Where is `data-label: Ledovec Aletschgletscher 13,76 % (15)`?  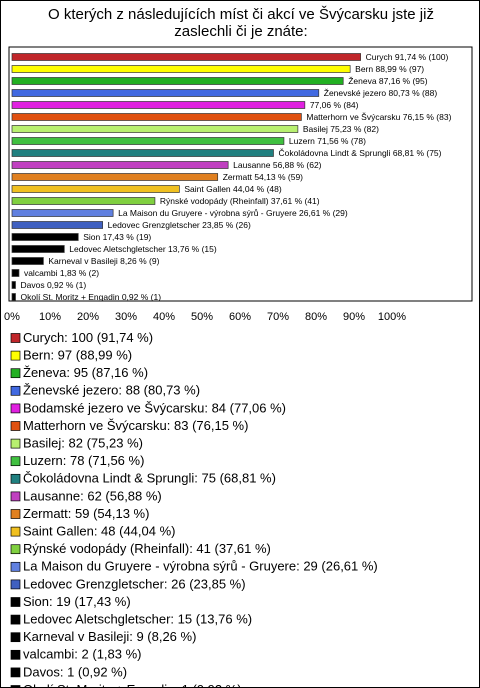 data-label: Ledovec Aletschgletscher 13,76 % (15) is located at coordinates (143, 249).